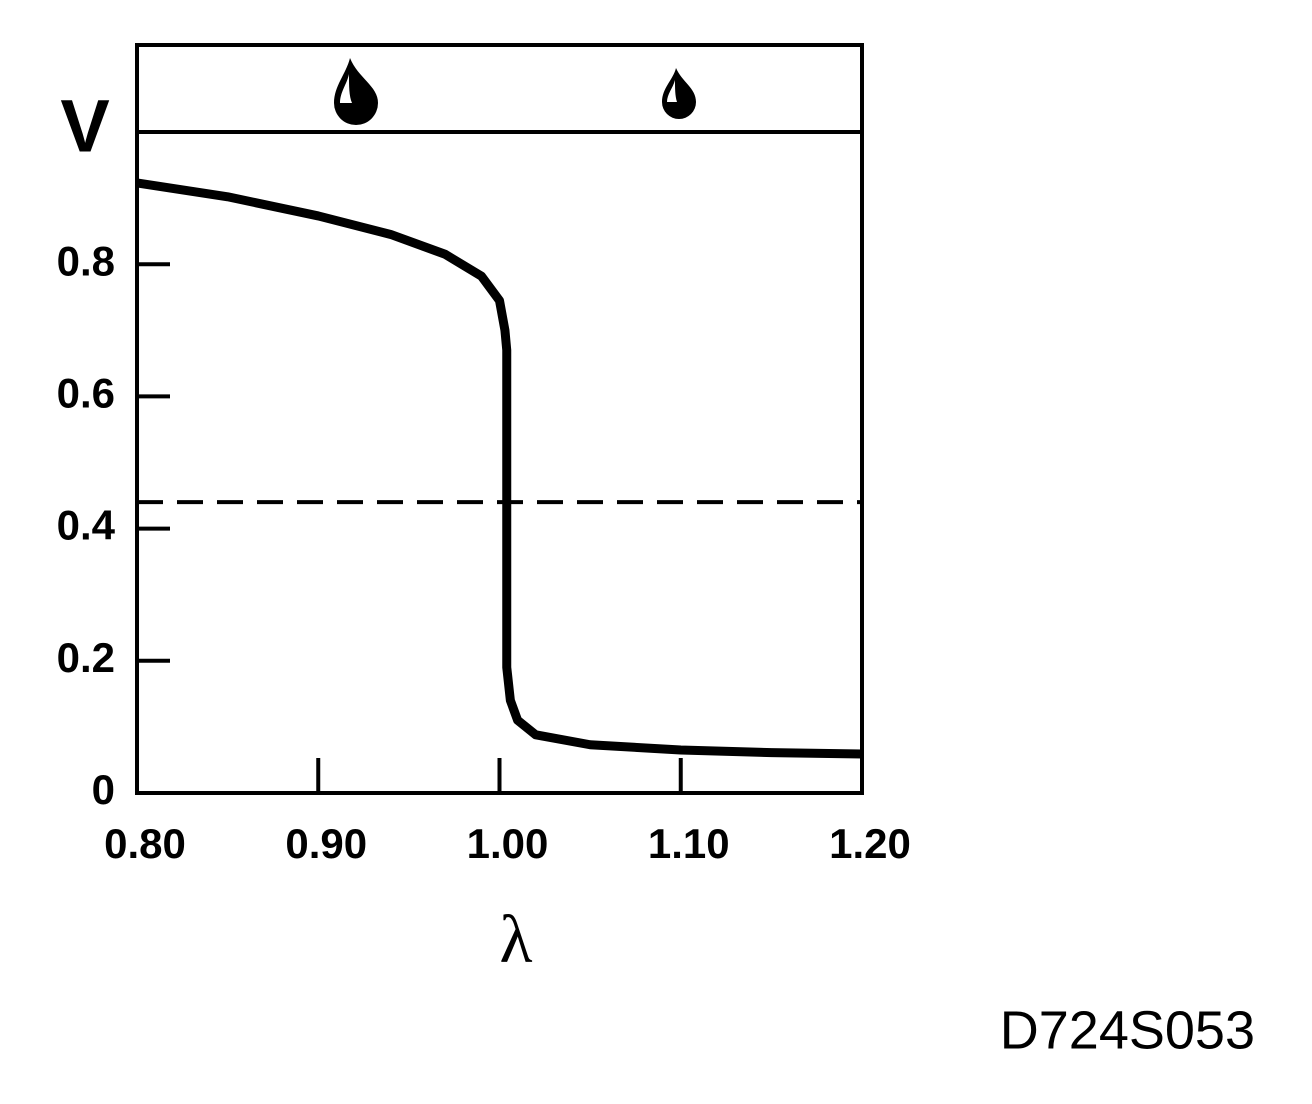 Image resolution: width=1312 pixels, height=1104 pixels. Describe the element at coordinates (870, 843) in the screenshot. I see `x-tick-label: 1.20` at that location.